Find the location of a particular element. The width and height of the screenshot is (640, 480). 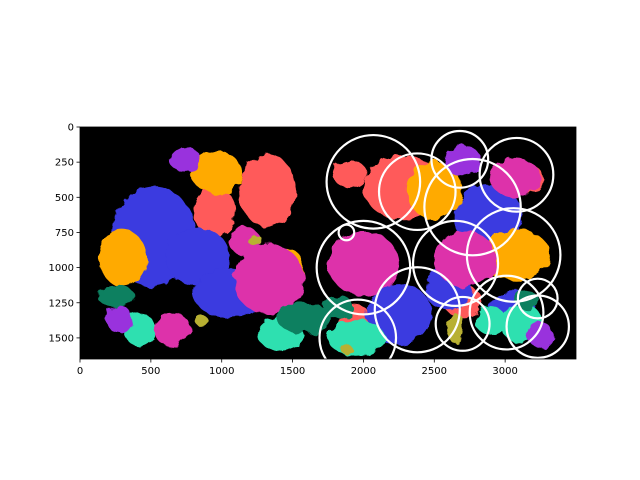

y-axis: 0 250 500 750 1000 1250 1500 is located at coordinates (64, 233).